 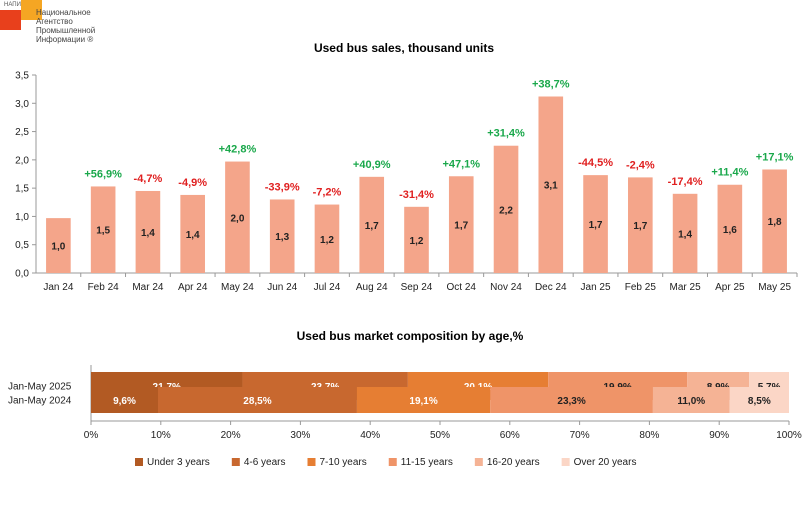 I want to click on segment-label: 23,3%, so click(x=571, y=401).